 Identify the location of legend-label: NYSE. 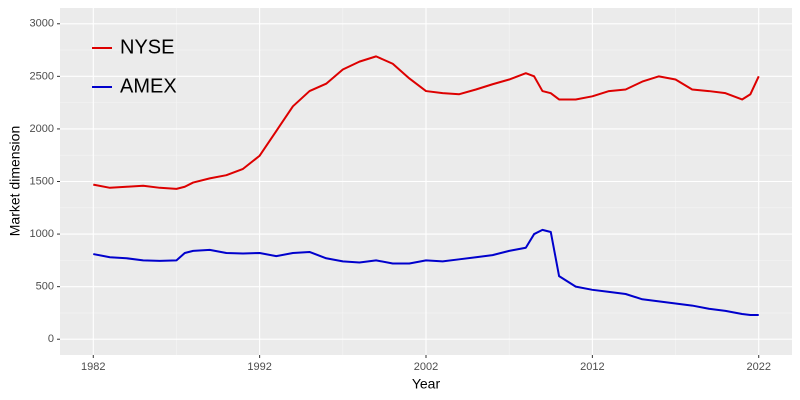
(147, 47).